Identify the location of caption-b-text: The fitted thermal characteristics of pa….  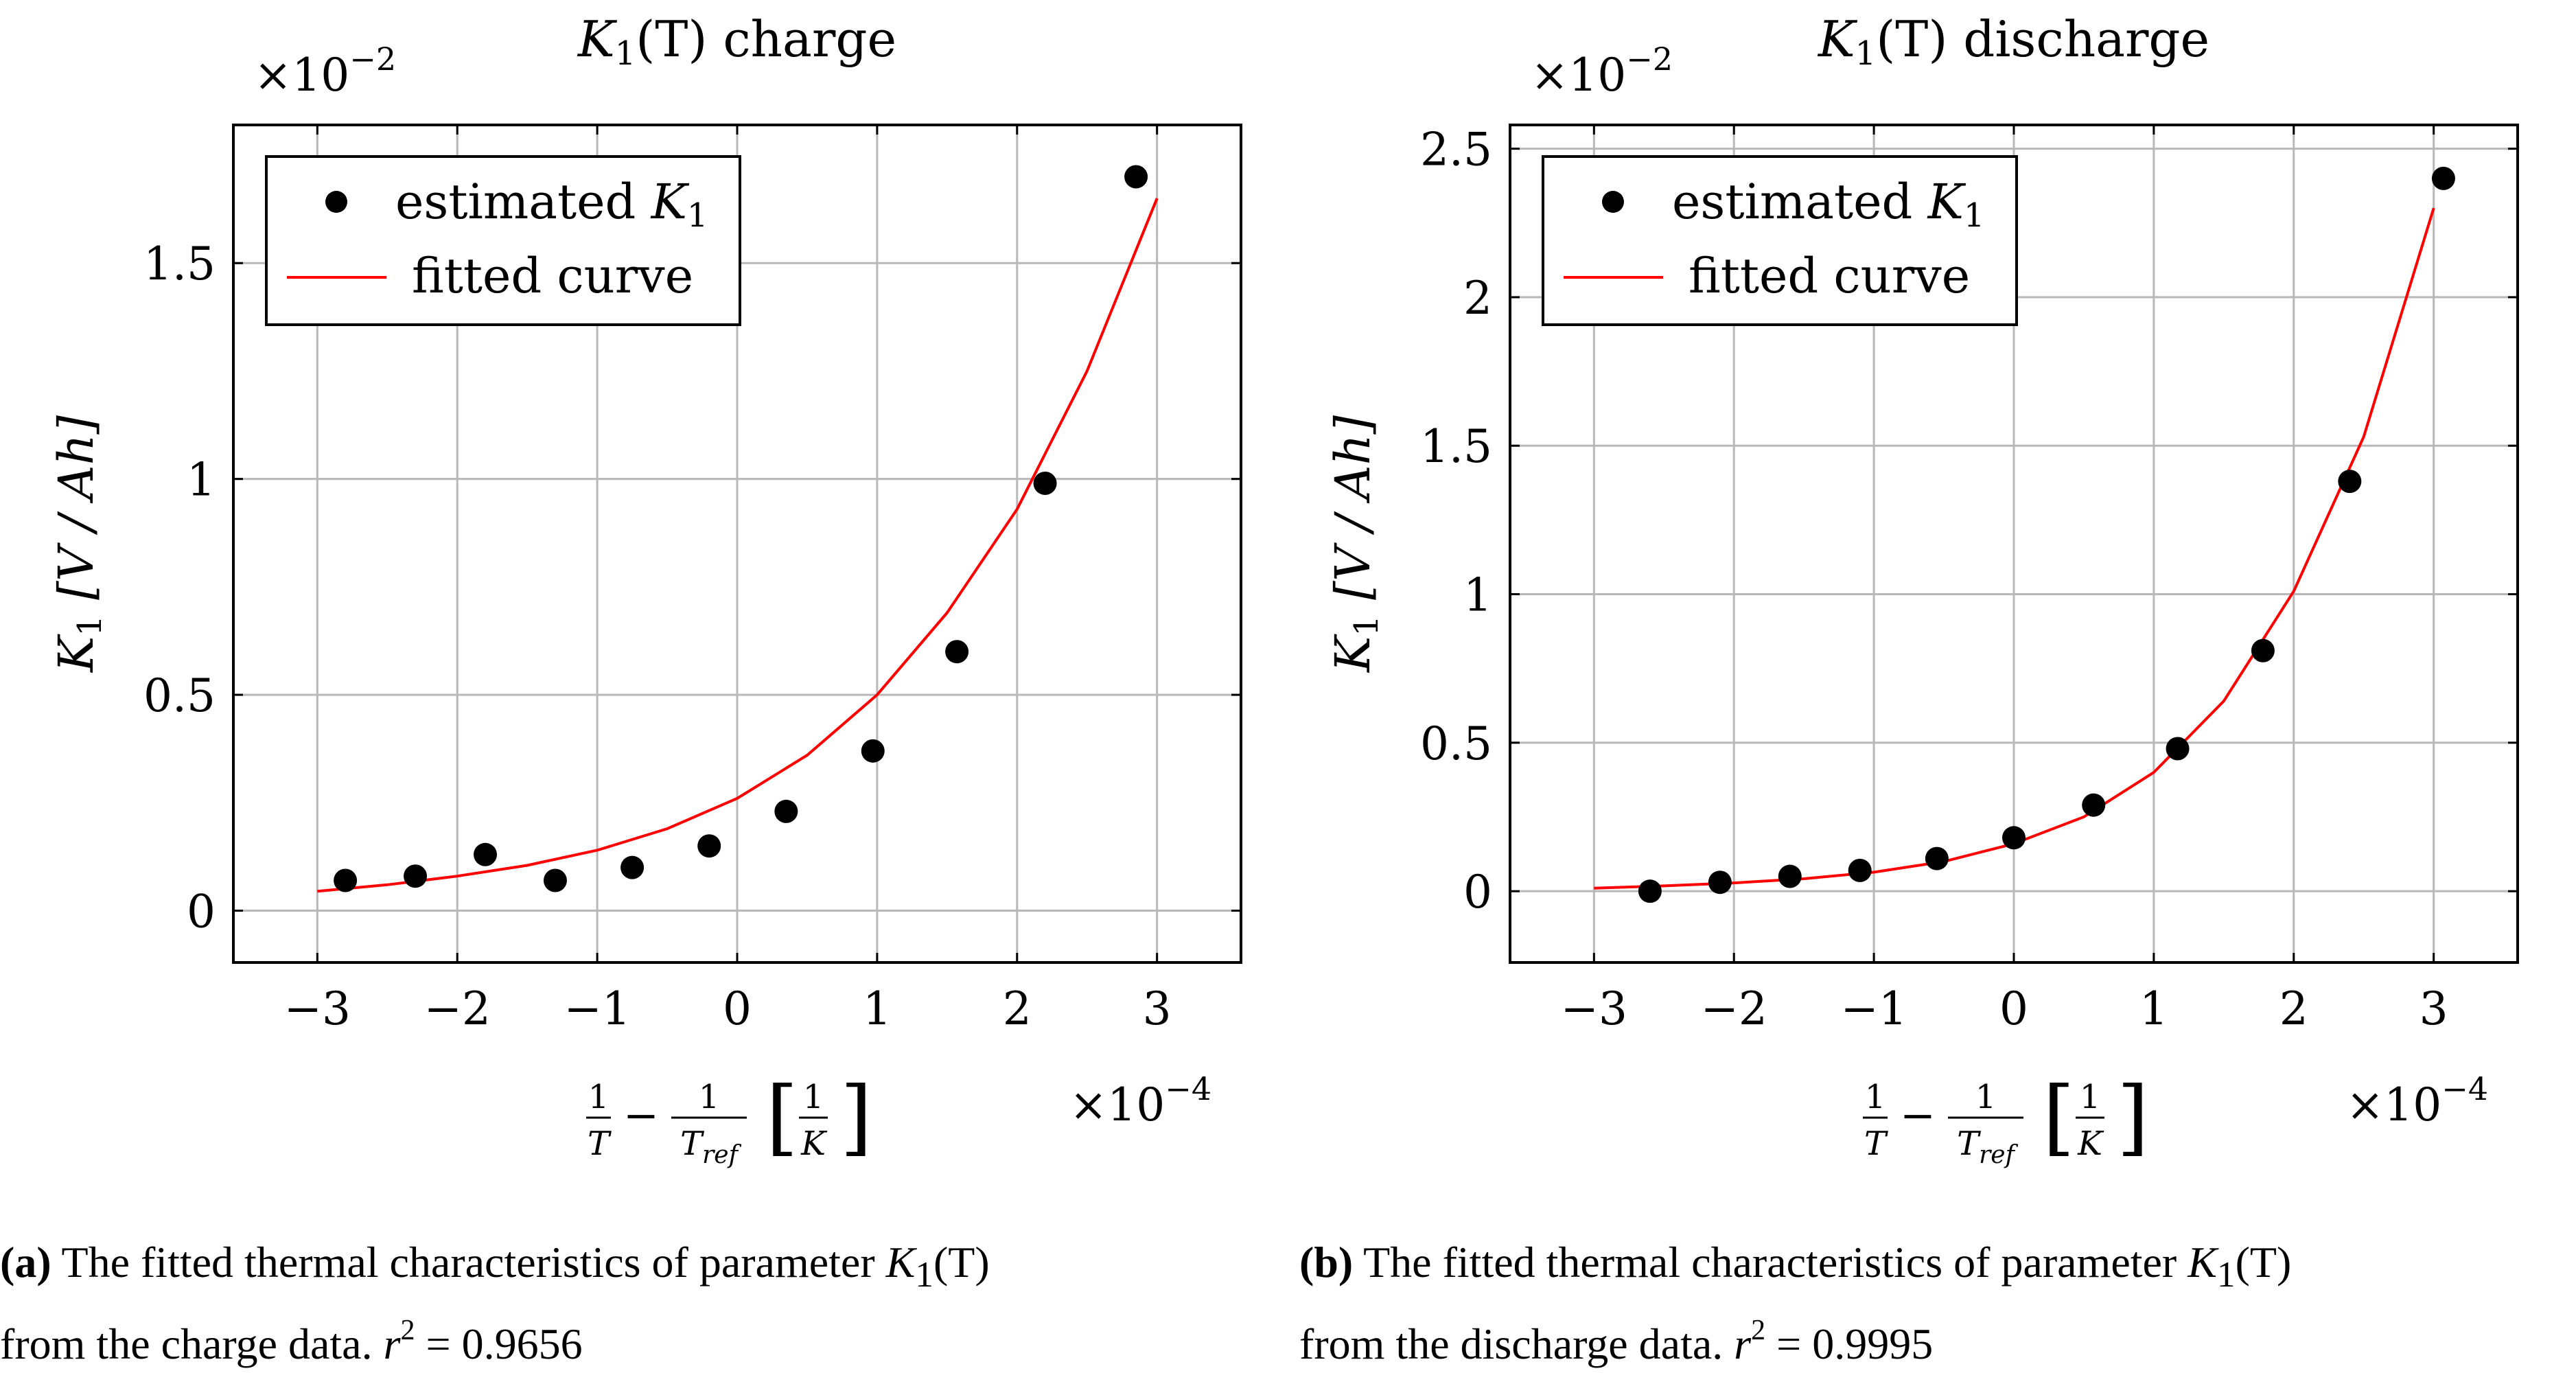
(1775, 1262).